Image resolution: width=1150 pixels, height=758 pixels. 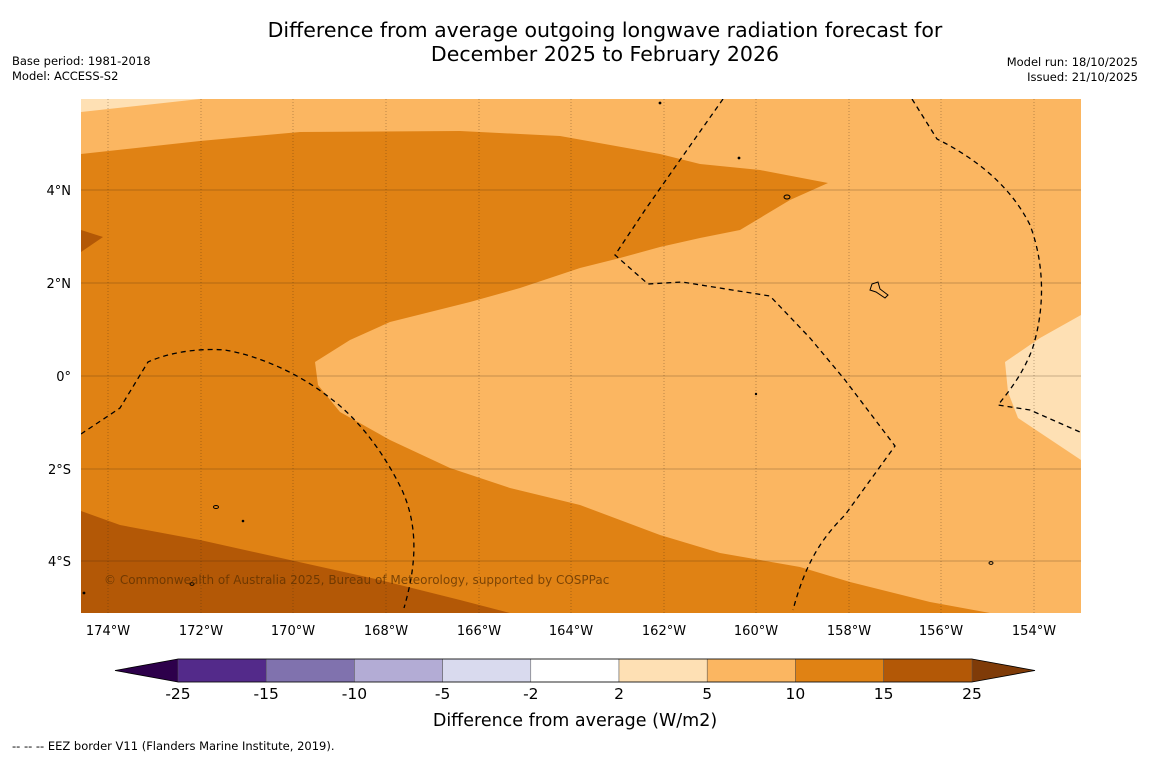 I want to click on colorbar-tick: 25, so click(x=972, y=694).